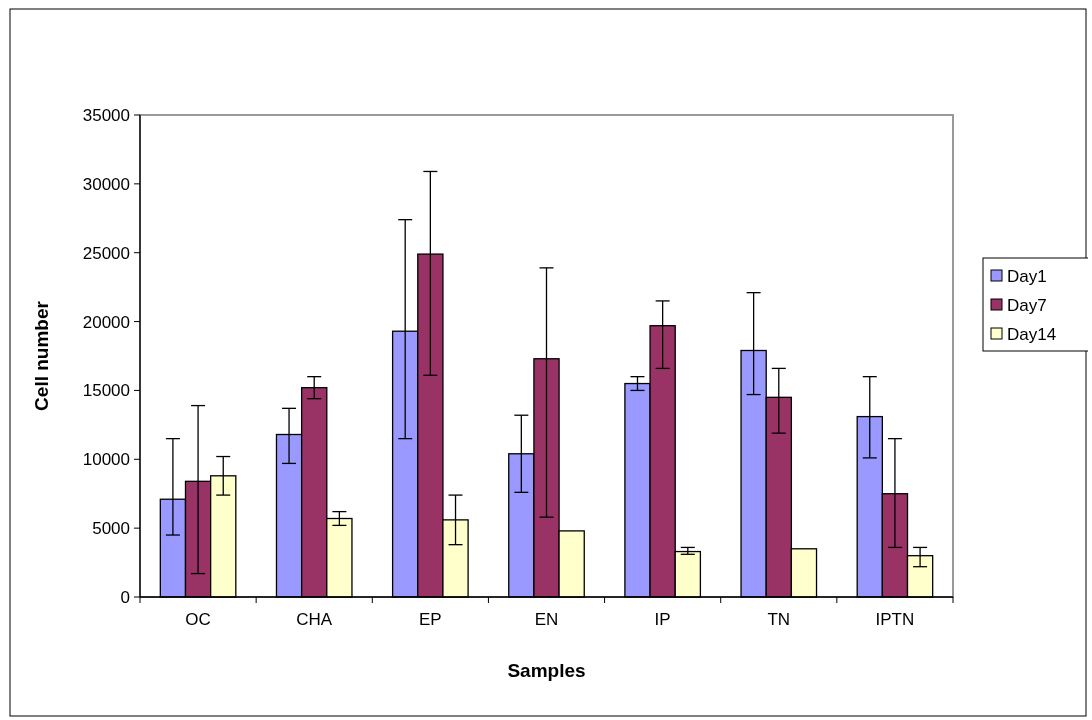  What do you see at coordinates (779, 619) in the screenshot?
I see `x-tick-label: TN` at bounding box center [779, 619].